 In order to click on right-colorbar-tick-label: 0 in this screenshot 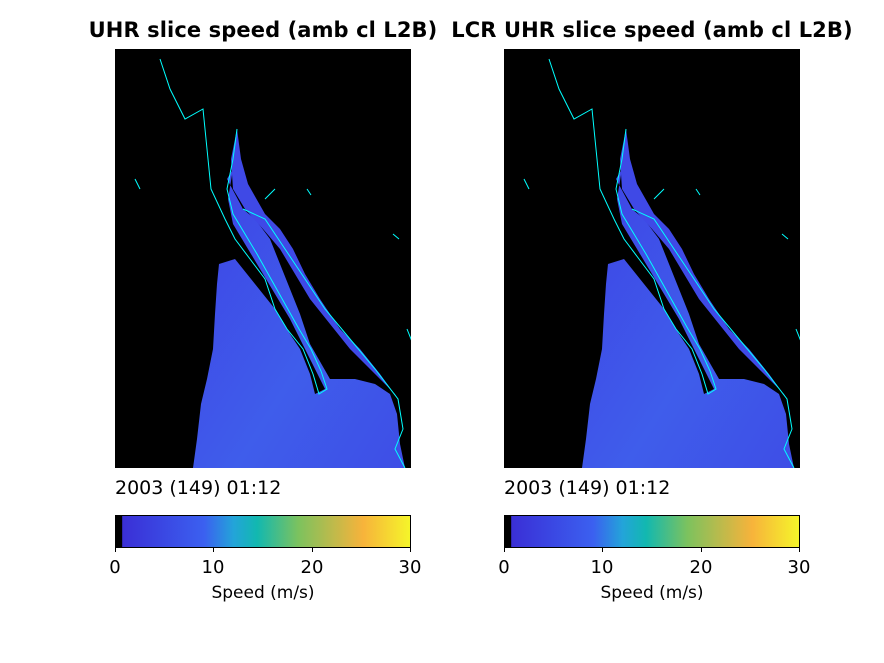, I will do `click(504, 567)`.